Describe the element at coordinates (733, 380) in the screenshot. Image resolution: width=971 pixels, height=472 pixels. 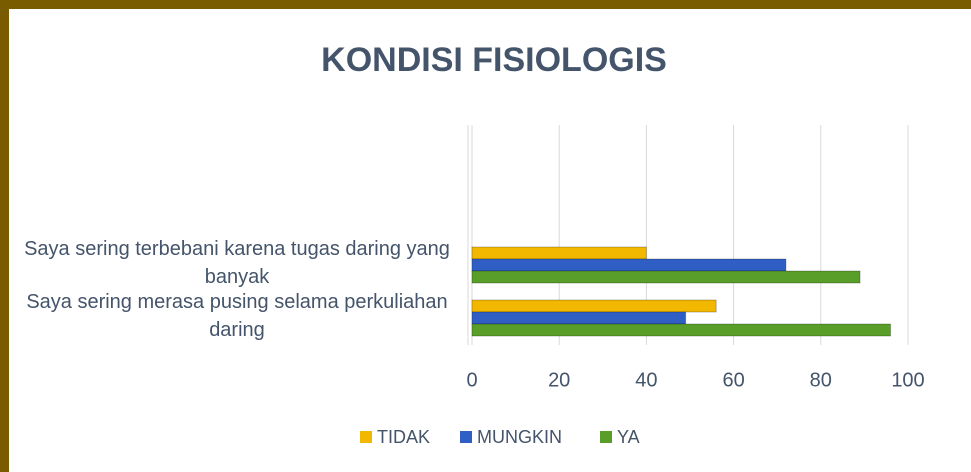
I see `x-tick-label: 60` at that location.